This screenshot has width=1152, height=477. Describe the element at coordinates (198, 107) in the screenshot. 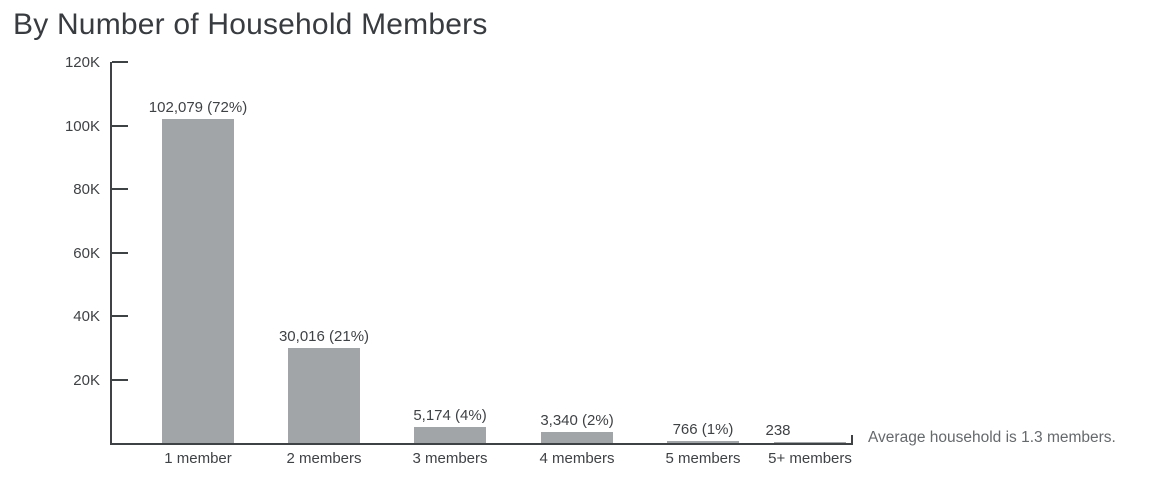

I see `bar-value-label-1-member: 102,079 (72%)` at that location.